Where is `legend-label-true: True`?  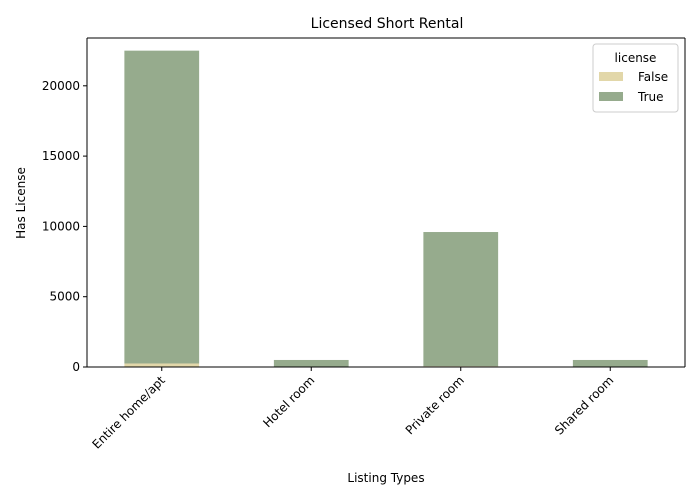
legend-label-true: True is located at coordinates (650, 97).